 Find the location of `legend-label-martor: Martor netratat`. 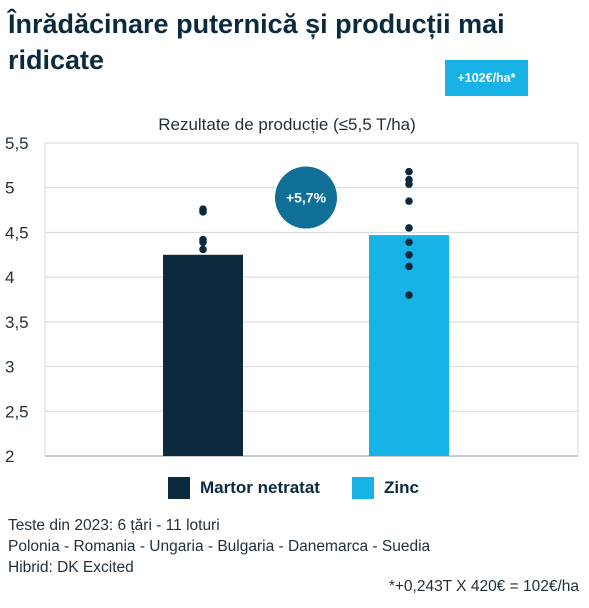

legend-label-martor: Martor netratat is located at coordinates (260, 487).